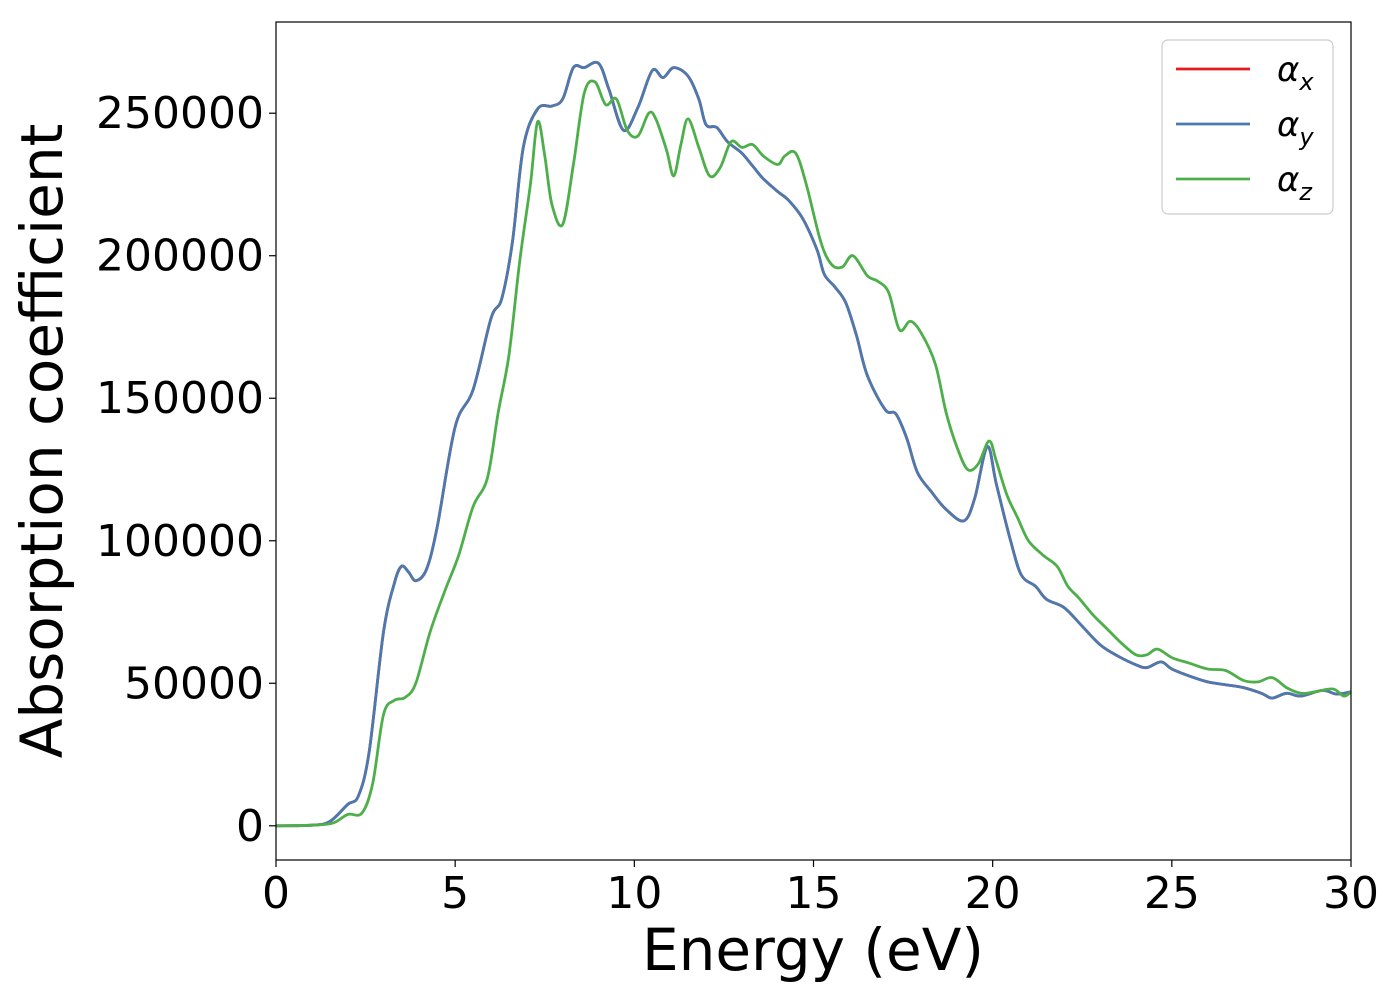 This screenshot has height=1000, width=1400. Describe the element at coordinates (42, 441) in the screenshot. I see `y-axis-title: Absorption coefficient` at that location.